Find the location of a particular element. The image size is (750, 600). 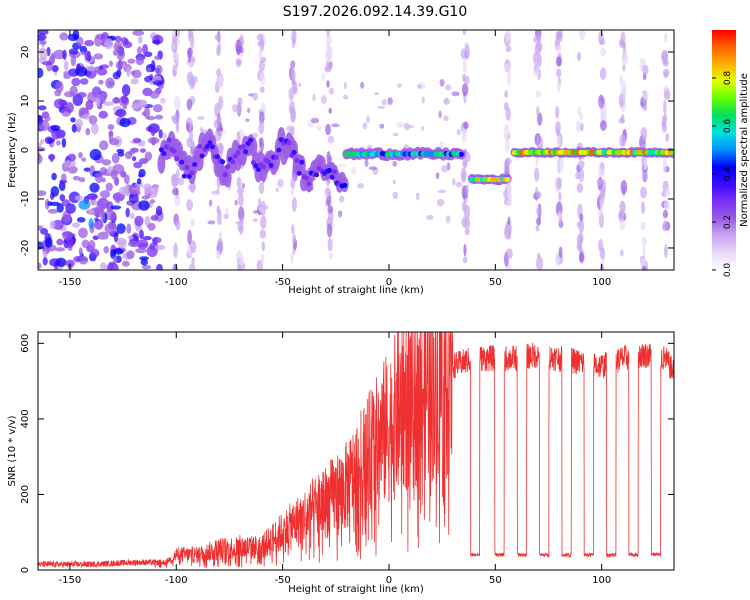

heatmap-x-tick-label: -100 is located at coordinates (176, 282).